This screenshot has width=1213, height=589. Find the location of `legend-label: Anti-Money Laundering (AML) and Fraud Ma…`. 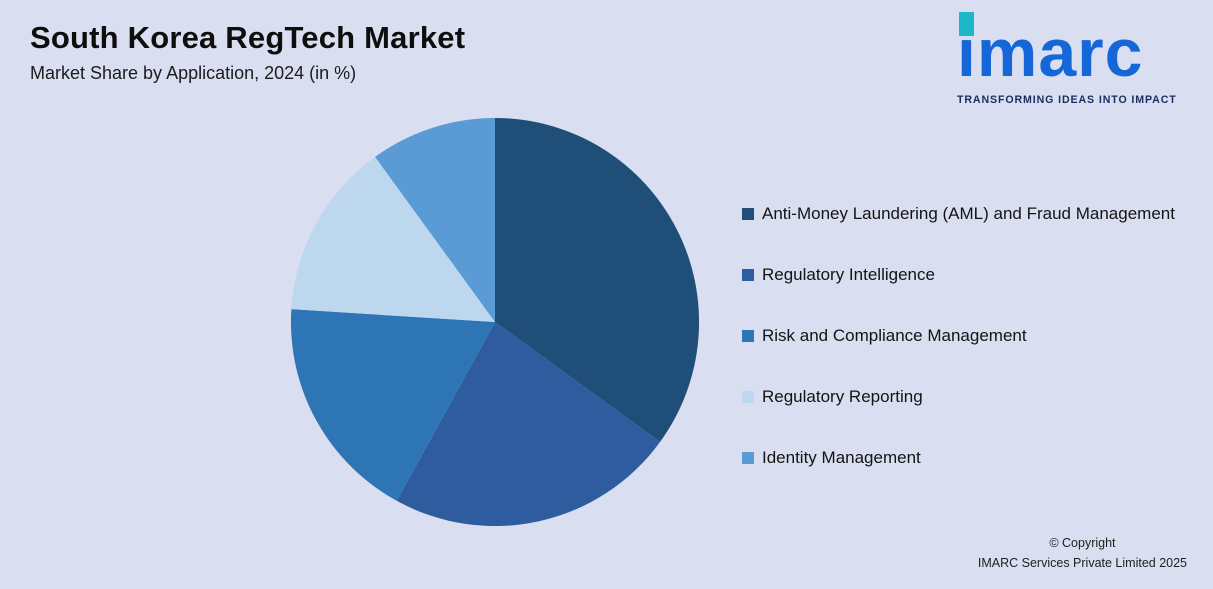

legend-label: Anti-Money Laundering (AML) and Fraud Ma… is located at coordinates (968, 213).